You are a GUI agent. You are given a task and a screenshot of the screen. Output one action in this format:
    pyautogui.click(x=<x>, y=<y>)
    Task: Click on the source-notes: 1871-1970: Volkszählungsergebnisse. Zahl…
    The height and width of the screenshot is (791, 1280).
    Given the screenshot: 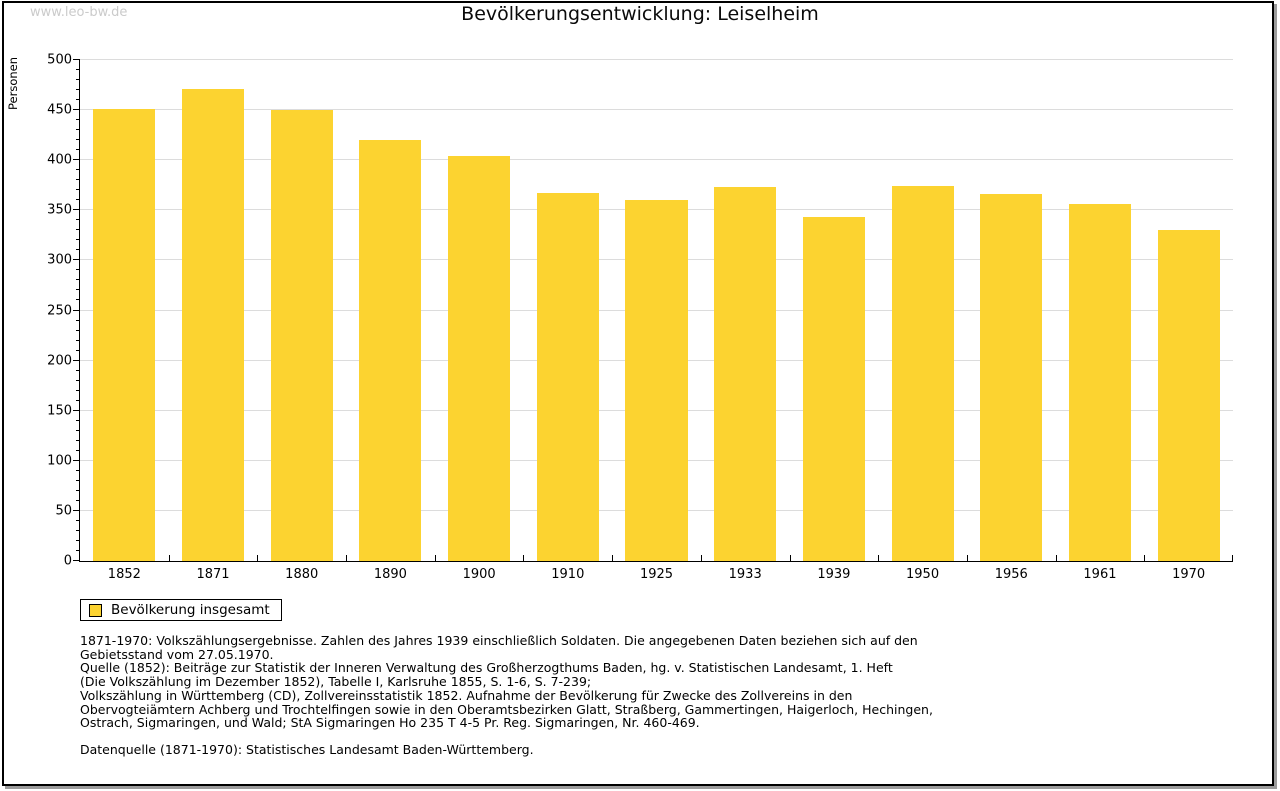 What is the action you would take?
    pyautogui.click(x=506, y=682)
    